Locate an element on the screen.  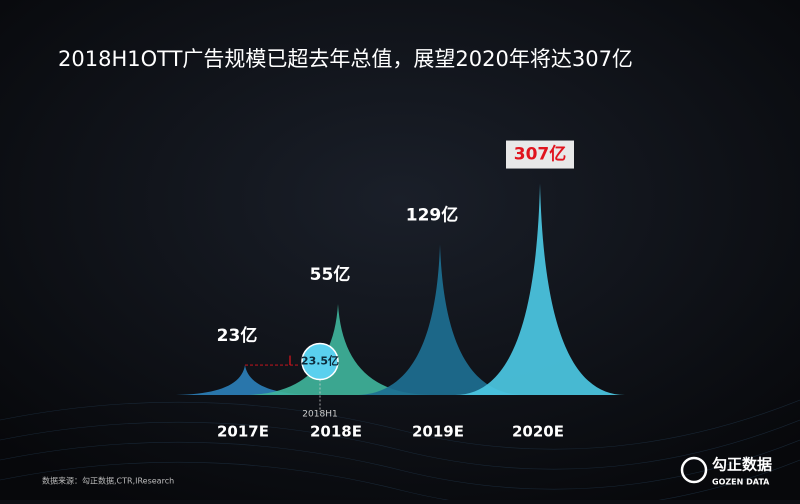
logo-icon is located at coordinates (694, 470).